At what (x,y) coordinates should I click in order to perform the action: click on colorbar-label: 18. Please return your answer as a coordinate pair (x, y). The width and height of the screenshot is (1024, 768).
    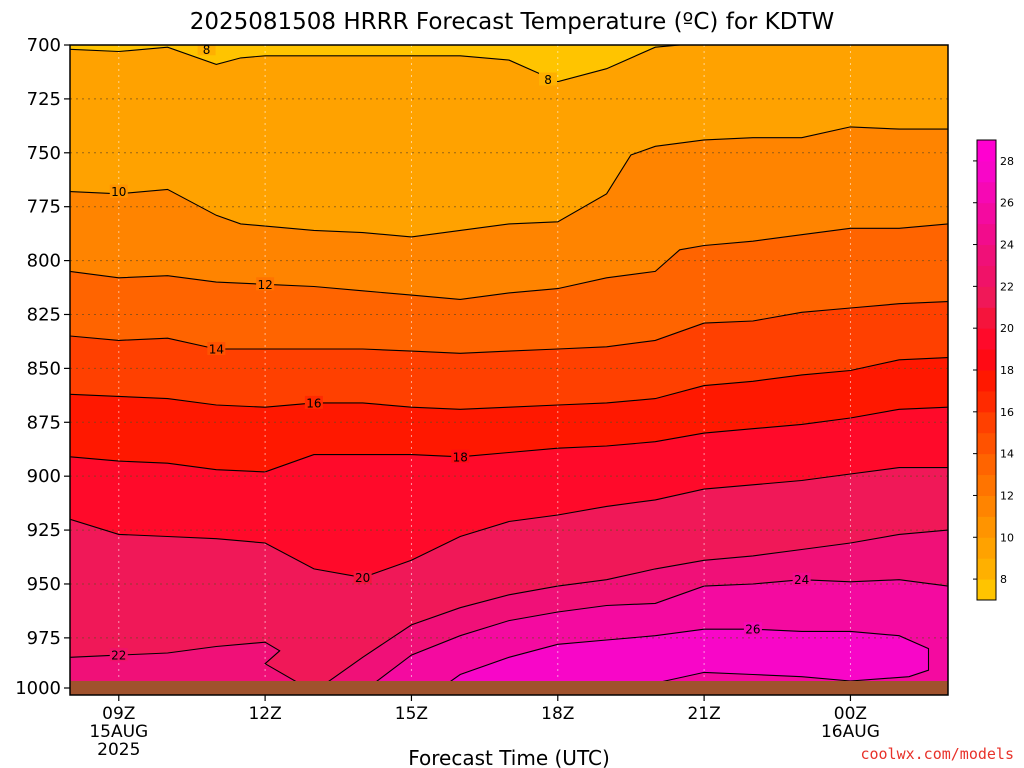
    Looking at the image, I should click on (1007, 370).